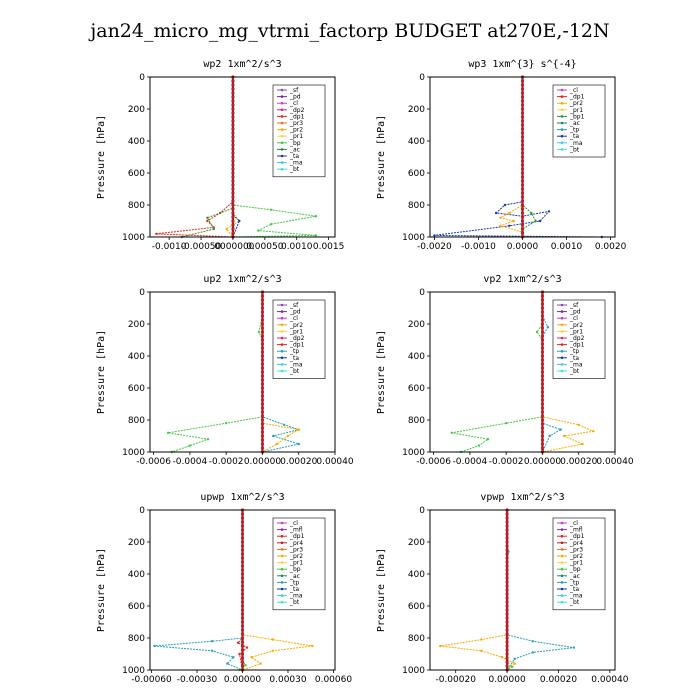 The image size is (700, 700). What do you see at coordinates (522, 279) in the screenshot?
I see `chart-title: vp2 1xm^2/s^3` at bounding box center [522, 279].